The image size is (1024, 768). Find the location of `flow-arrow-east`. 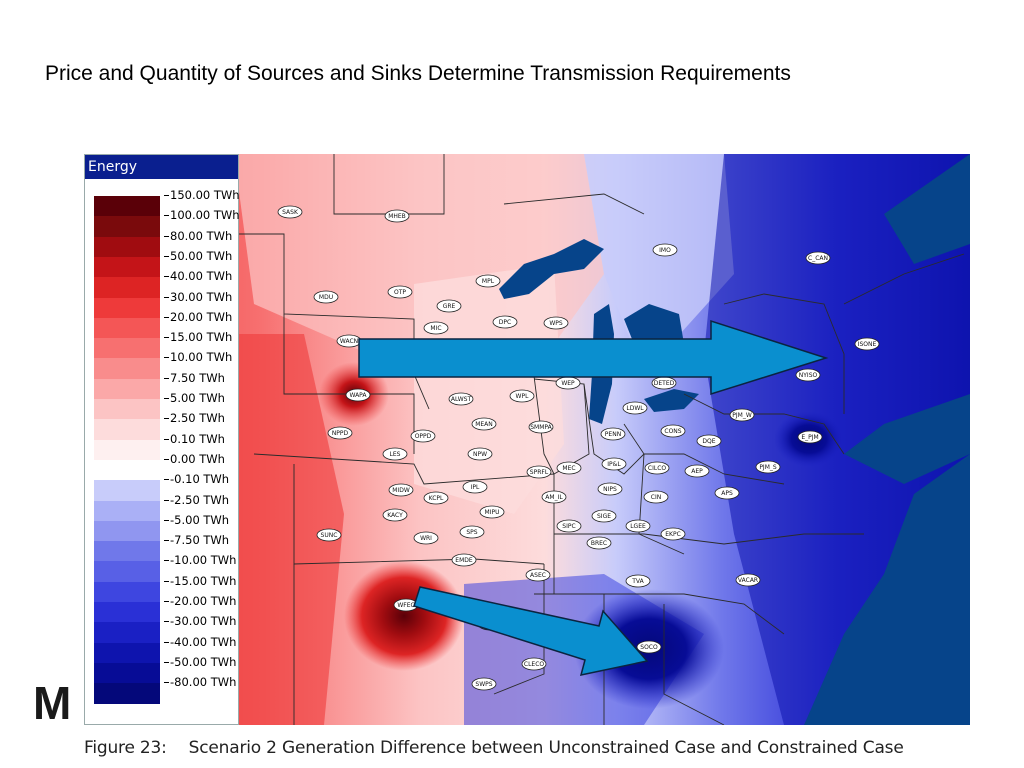

flow-arrow-east is located at coordinates (593, 357).